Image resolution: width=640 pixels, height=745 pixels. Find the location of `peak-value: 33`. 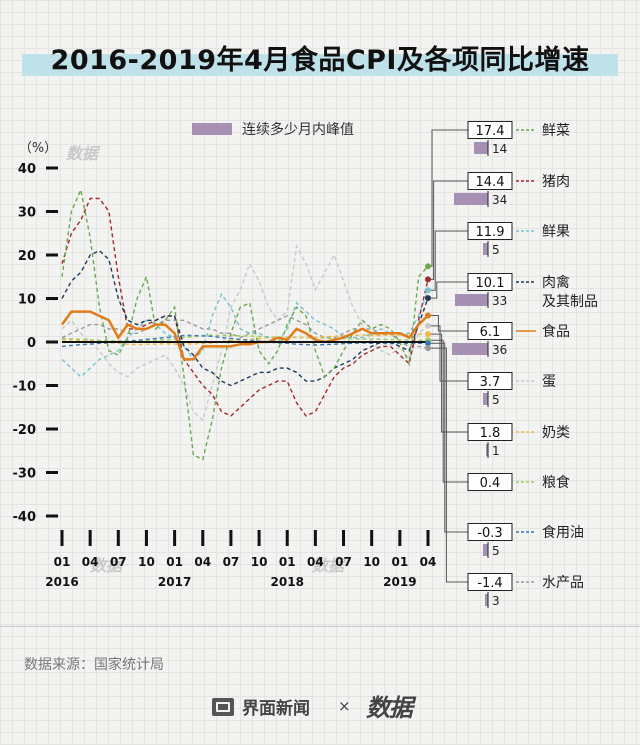

peak-value: 33 is located at coordinates (499, 301).